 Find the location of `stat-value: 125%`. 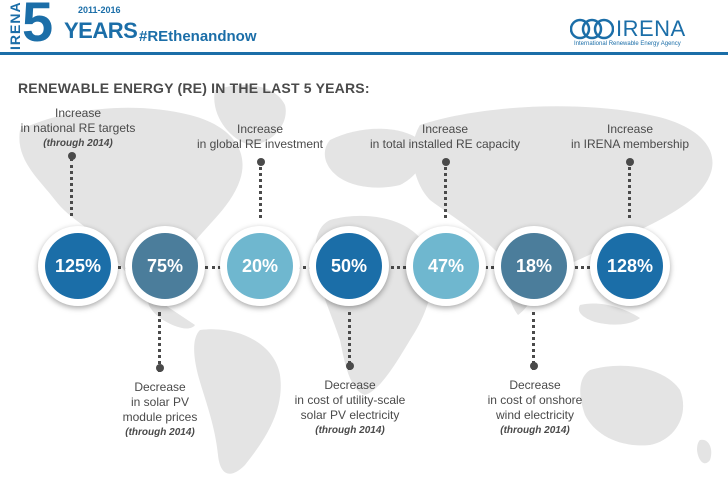

stat-value: 125% is located at coordinates (78, 266).